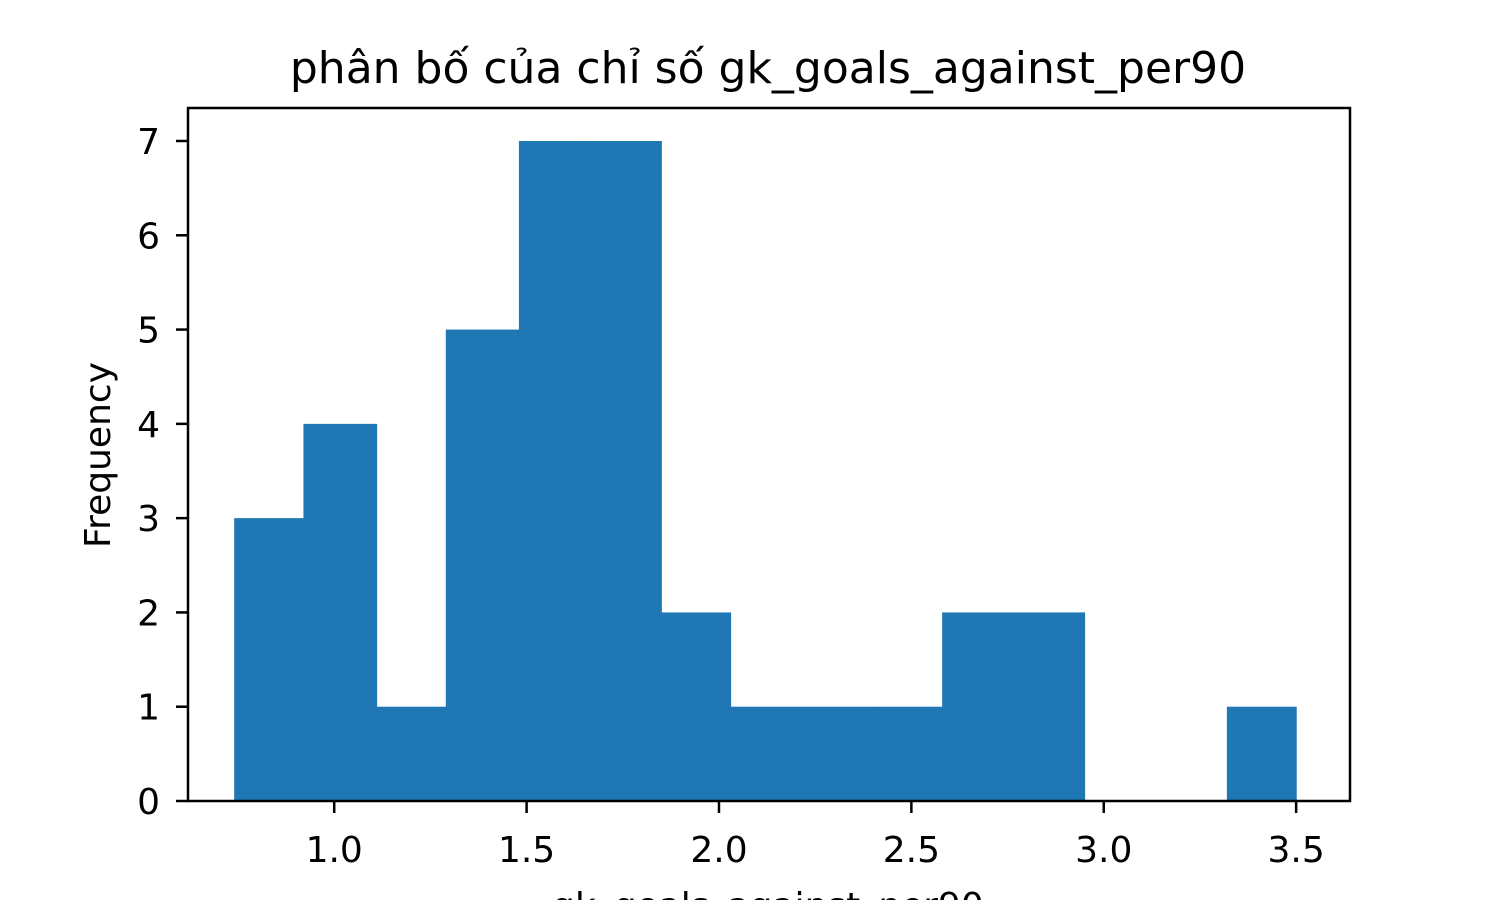  Describe the element at coordinates (148, 802) in the screenshot. I see `y-tick-label: 0` at that location.